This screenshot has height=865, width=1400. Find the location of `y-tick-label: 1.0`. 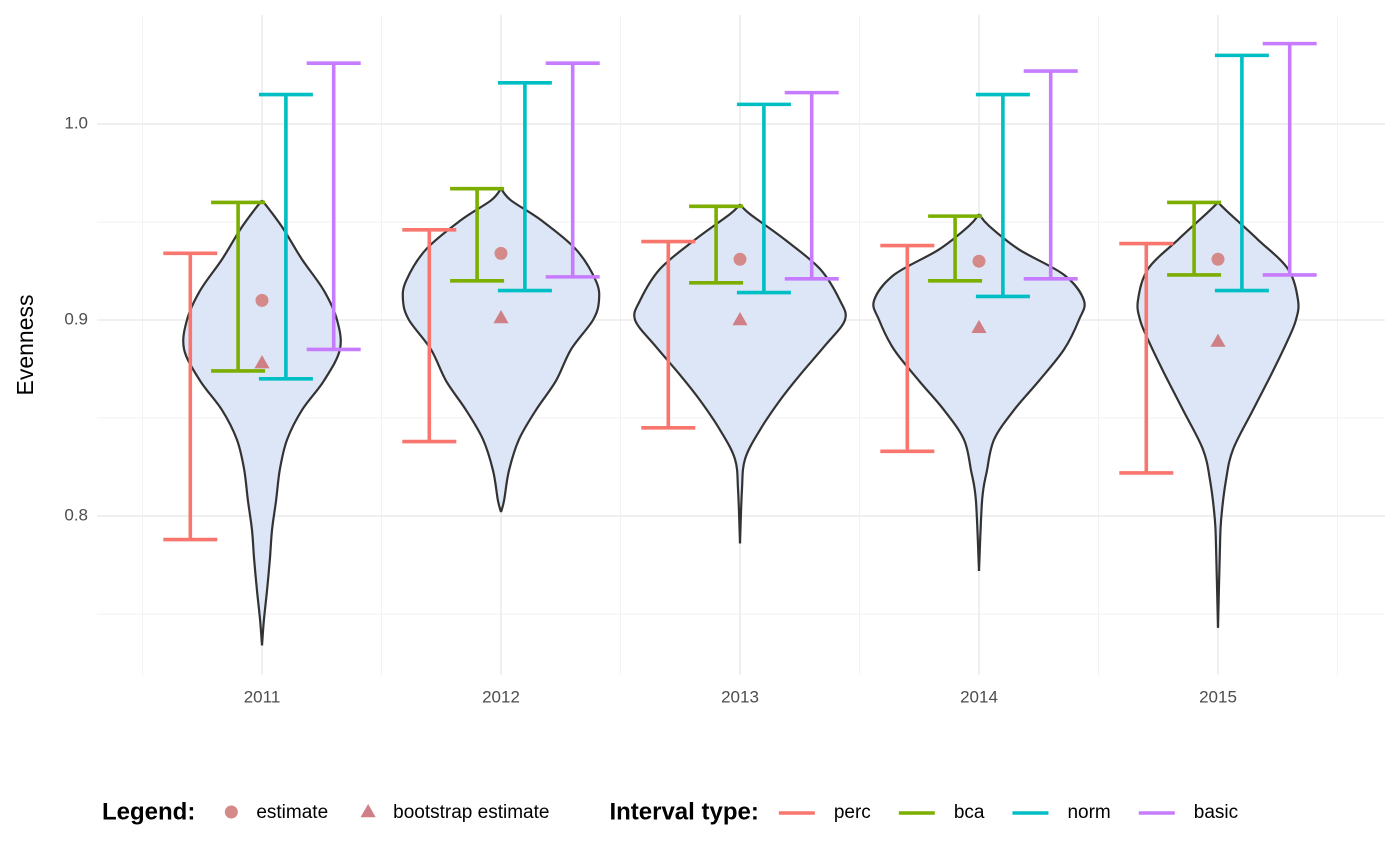

y-tick-label: 1.0 is located at coordinates (76, 122).